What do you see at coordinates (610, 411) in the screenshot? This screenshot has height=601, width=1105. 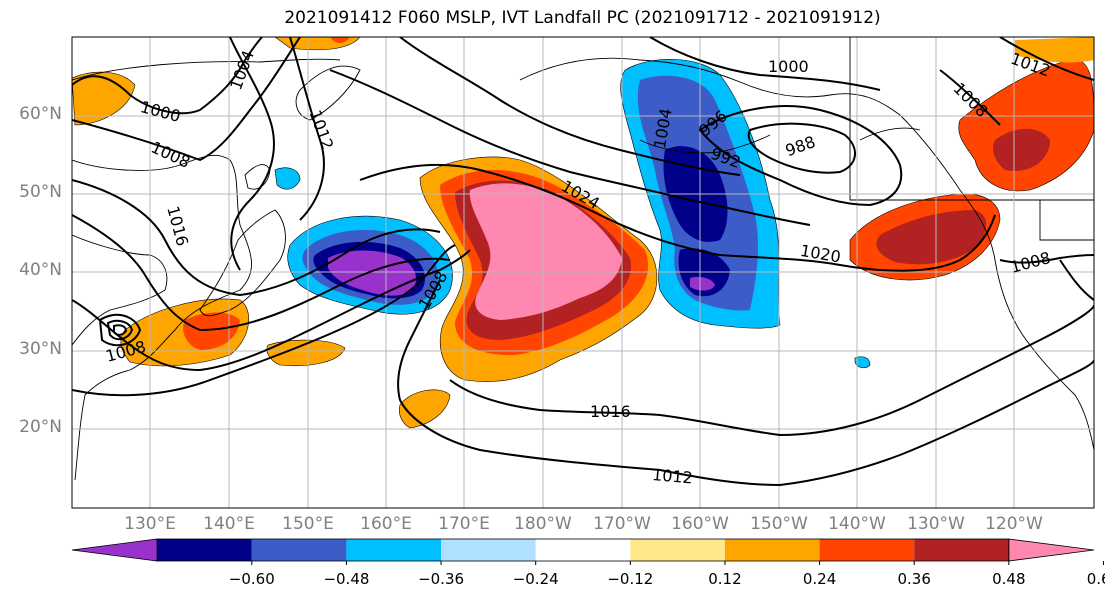 I see `isobar-label: 1016` at bounding box center [610, 411].